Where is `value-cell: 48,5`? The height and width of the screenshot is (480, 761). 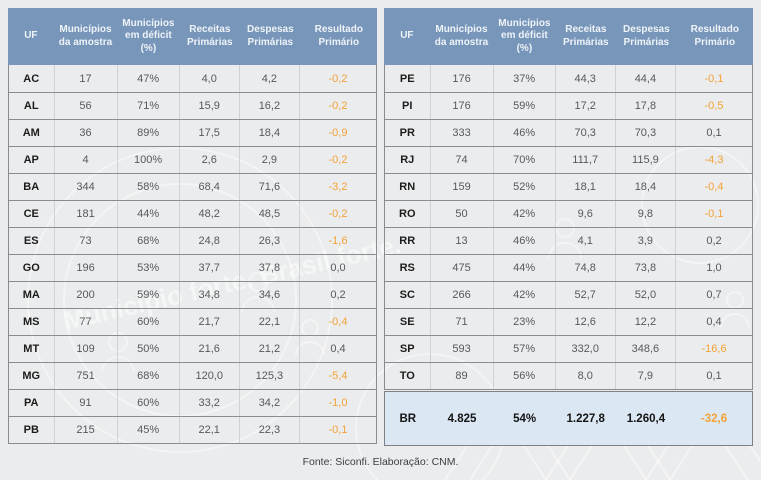 value-cell: 48,5 is located at coordinates (270, 214).